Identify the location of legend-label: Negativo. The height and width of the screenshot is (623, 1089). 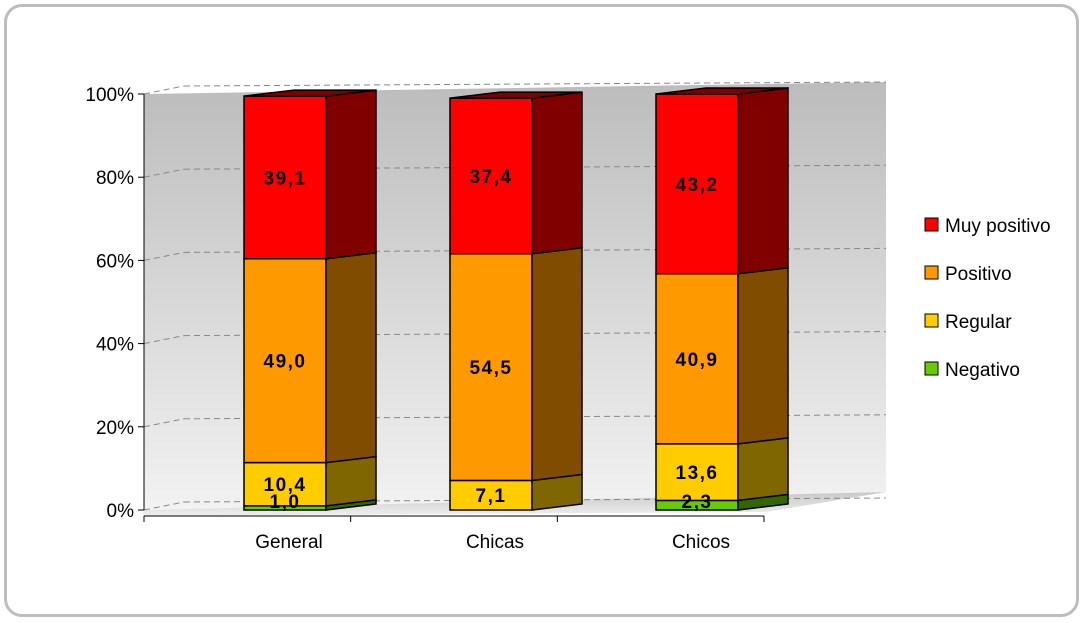
(982, 370).